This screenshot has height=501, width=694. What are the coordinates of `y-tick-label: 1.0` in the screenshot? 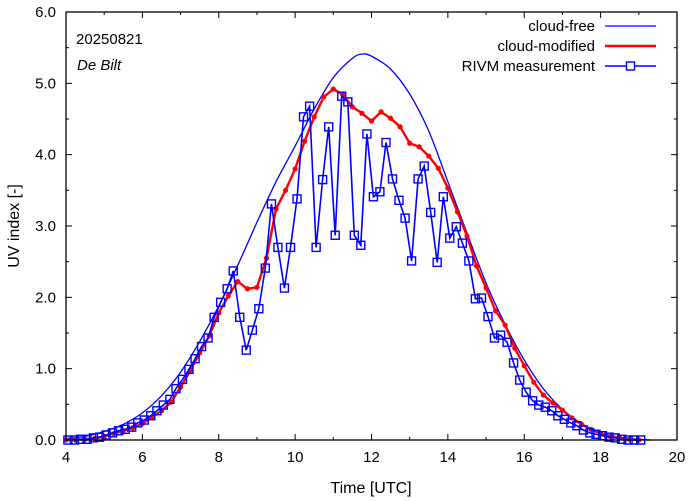 It's located at (45, 369).